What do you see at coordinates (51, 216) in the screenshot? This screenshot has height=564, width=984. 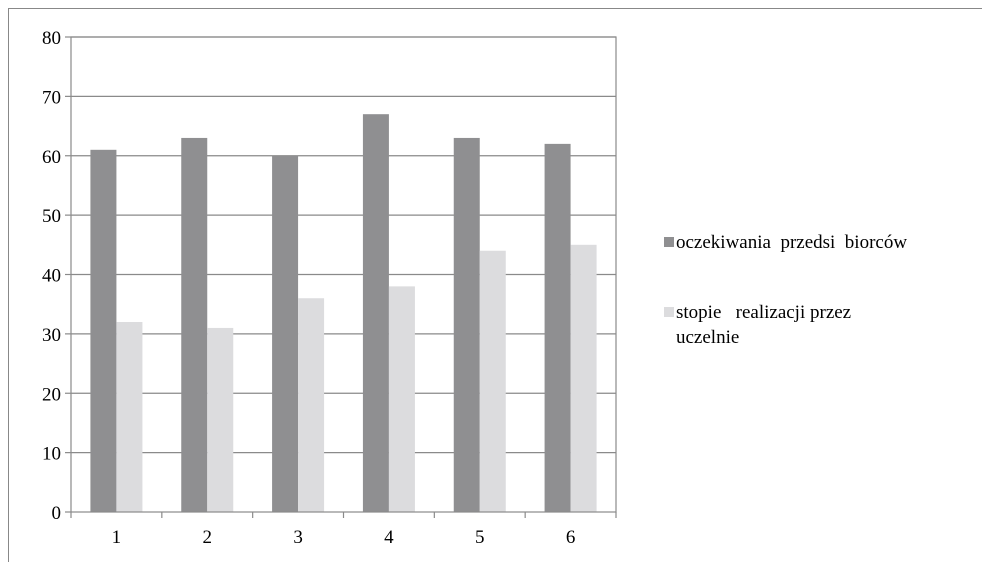 I see `y-tick-label-50: 50` at bounding box center [51, 216].